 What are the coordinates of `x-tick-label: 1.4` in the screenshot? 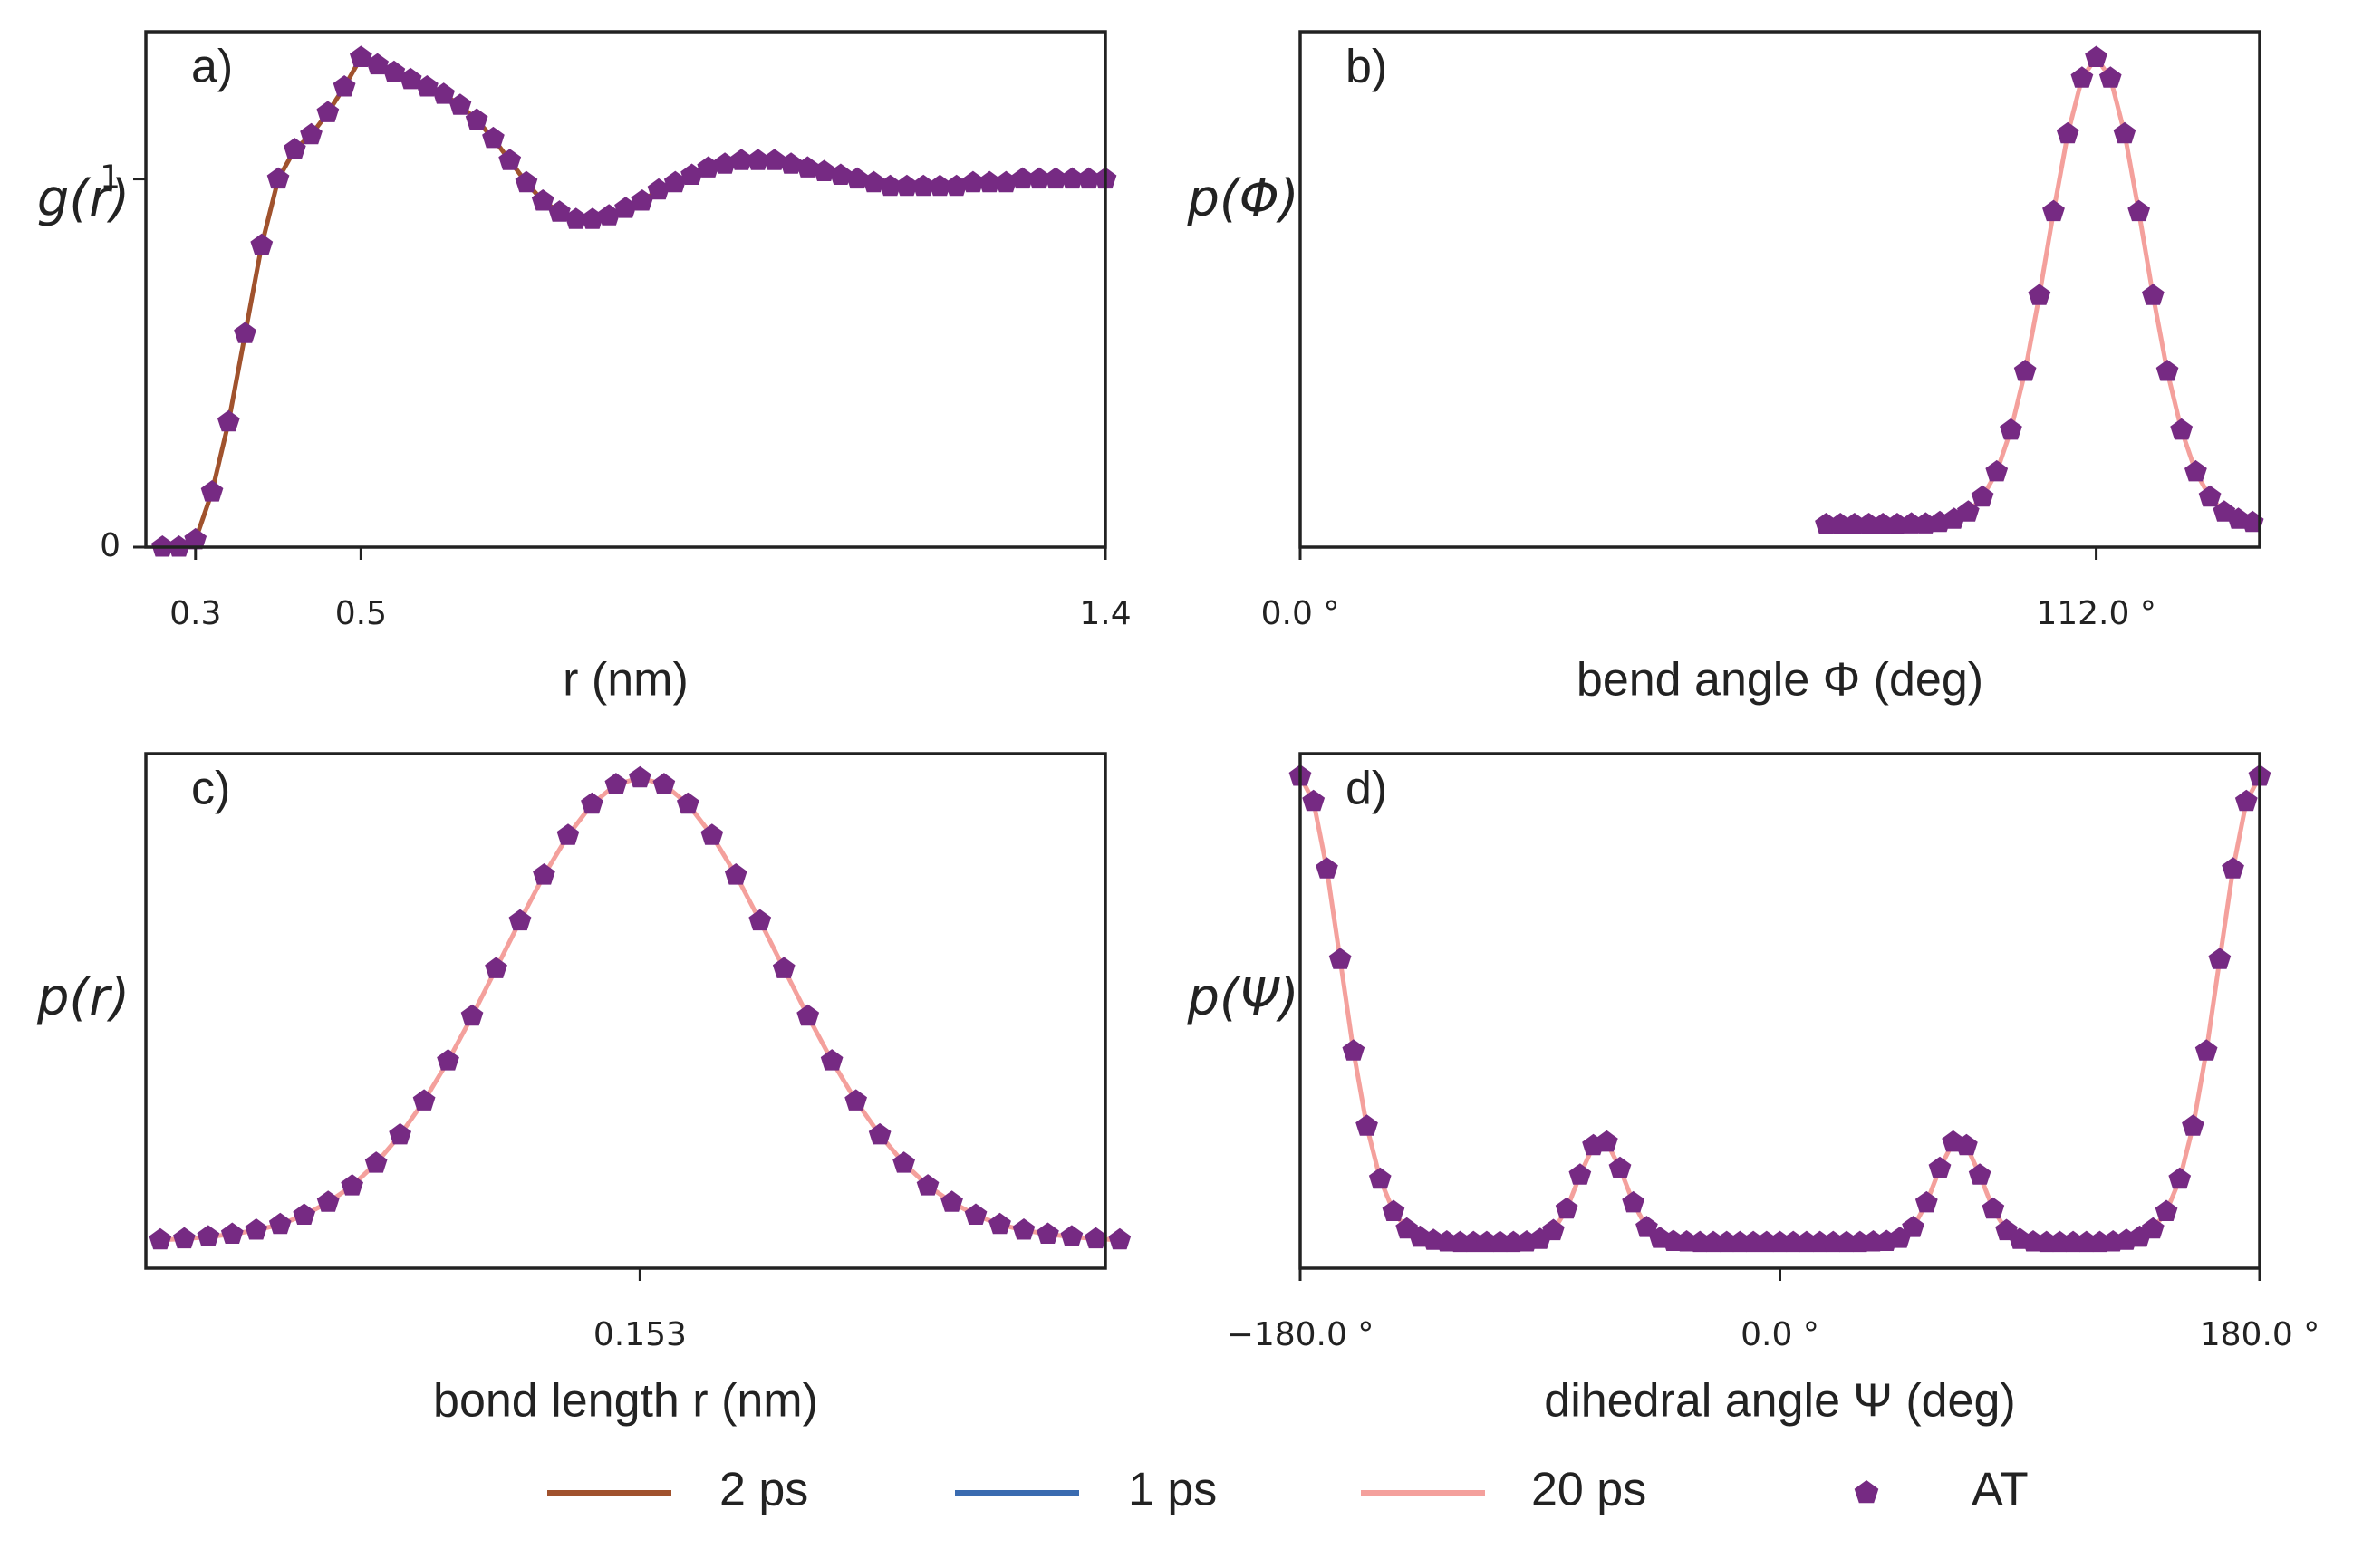 It's located at (1105, 613).